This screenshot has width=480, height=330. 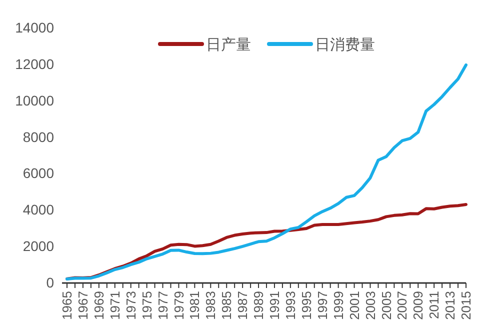 I want to click on y-tick-label: 14000, so click(x=34, y=27).